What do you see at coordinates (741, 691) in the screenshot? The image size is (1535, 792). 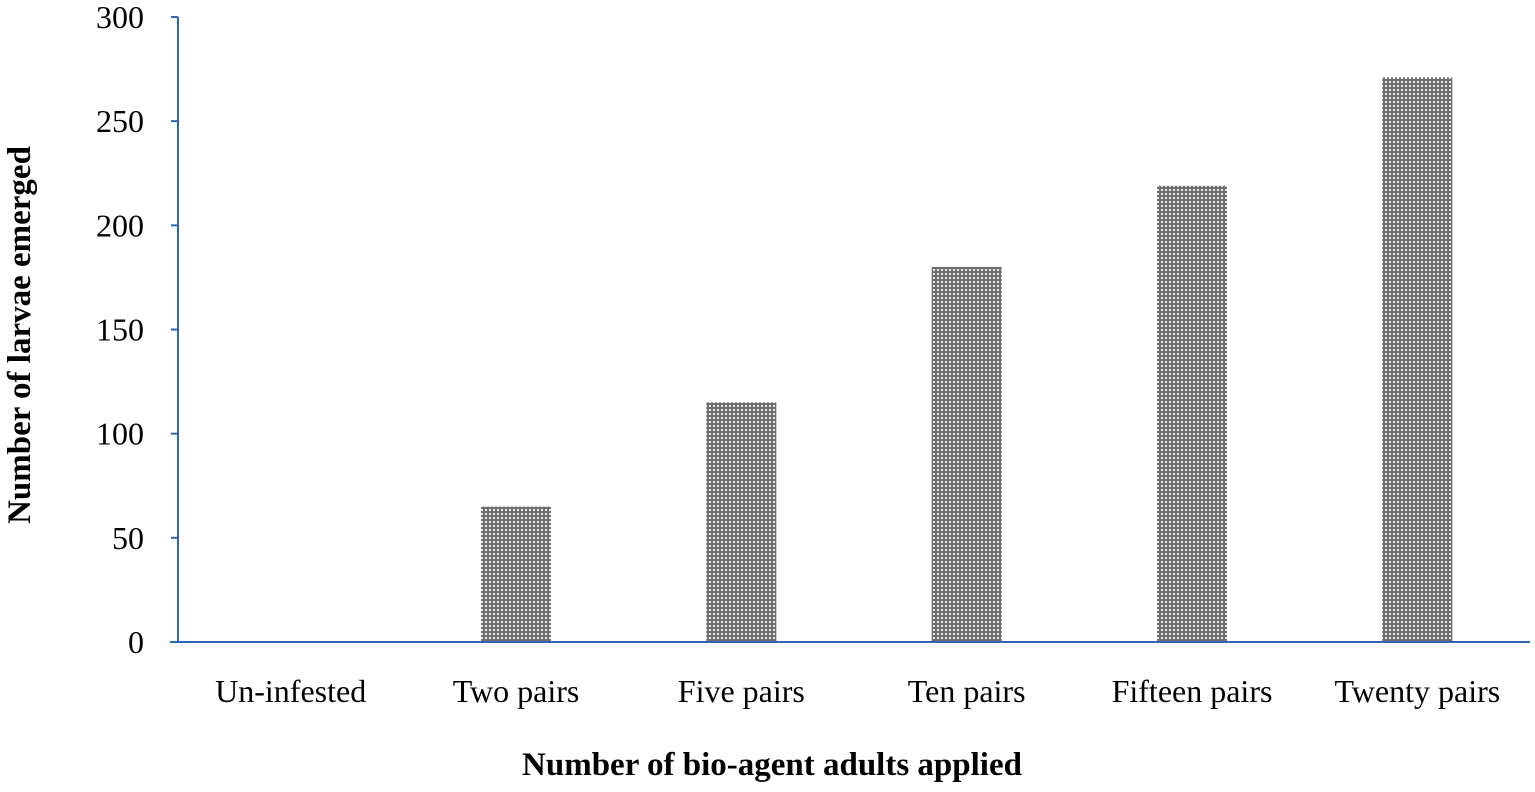 I see `x-tick-label: Five pairs` at bounding box center [741, 691].